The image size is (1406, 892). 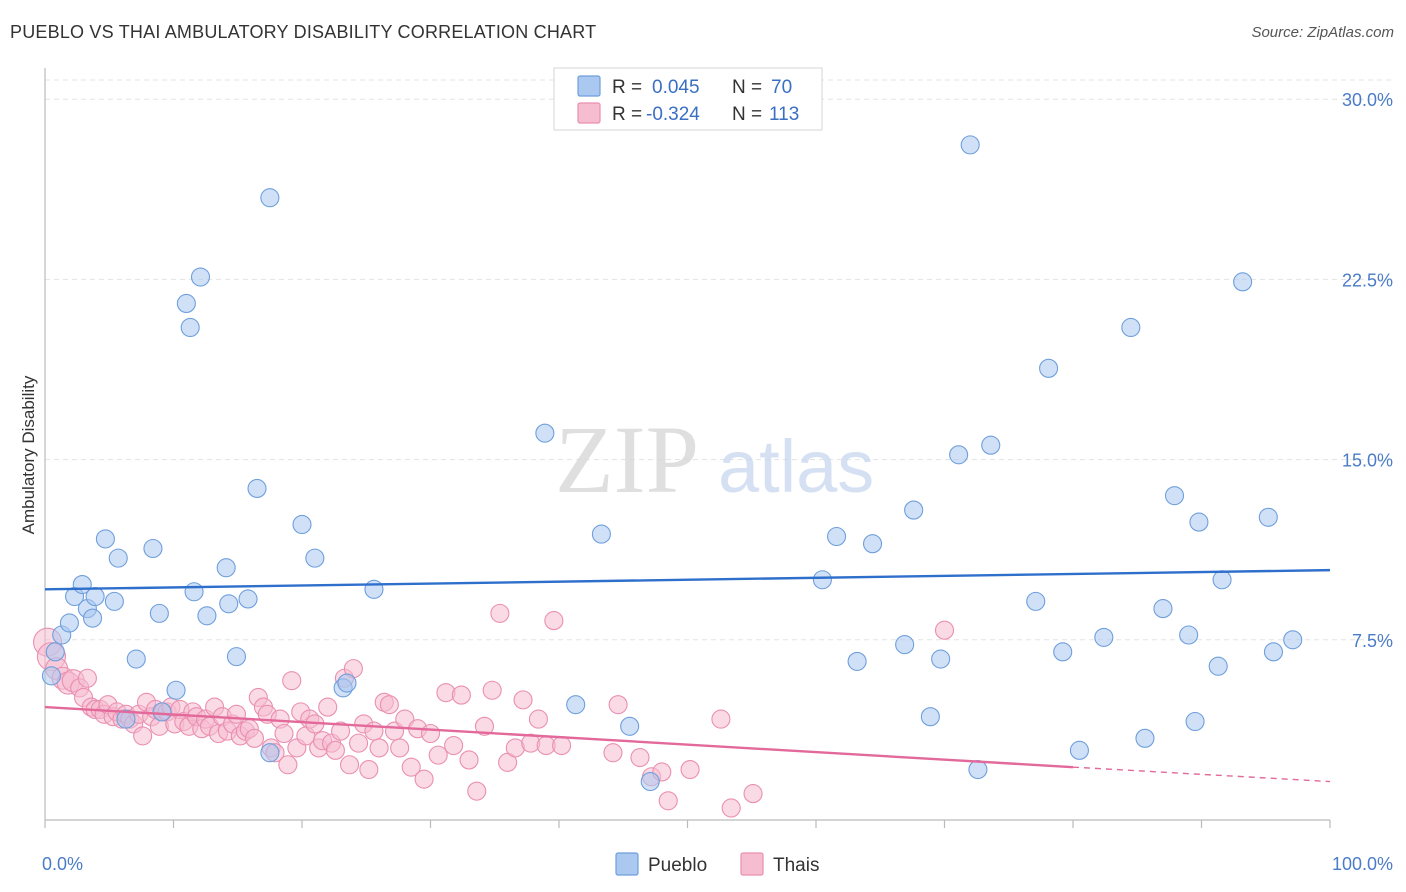 What do you see at coordinates (627, 87) in the screenshot?
I see `pueblo-r-label: R =` at bounding box center [627, 87].